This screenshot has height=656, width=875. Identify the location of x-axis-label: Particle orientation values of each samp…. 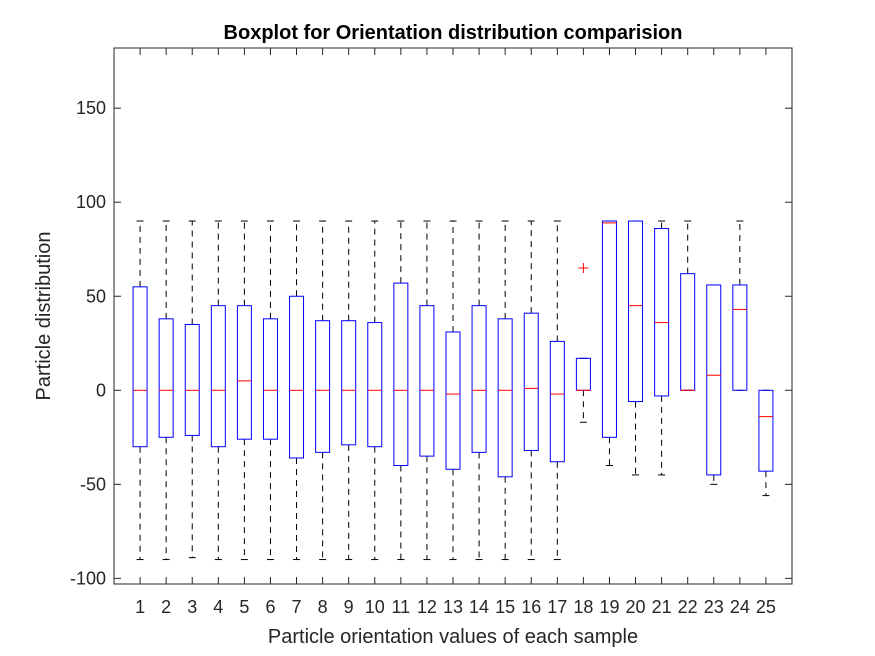
(453, 637).